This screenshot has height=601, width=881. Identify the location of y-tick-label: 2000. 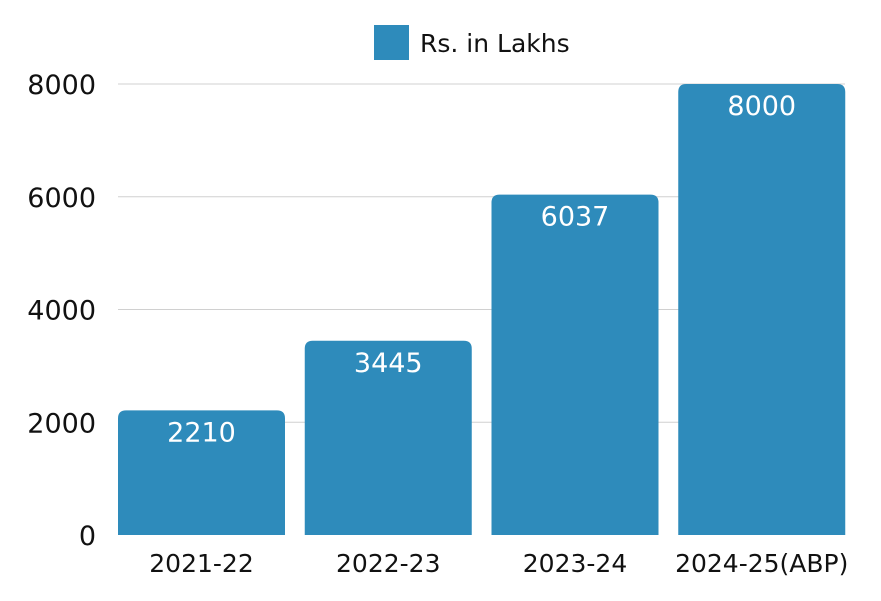
(61, 423).